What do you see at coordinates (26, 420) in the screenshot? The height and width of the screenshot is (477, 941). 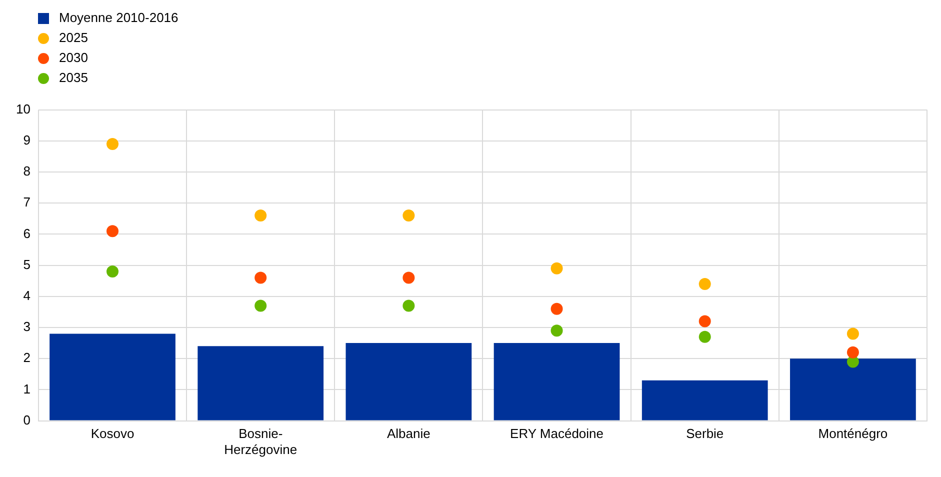 I see `y-tick-label: 0` at bounding box center [26, 420].